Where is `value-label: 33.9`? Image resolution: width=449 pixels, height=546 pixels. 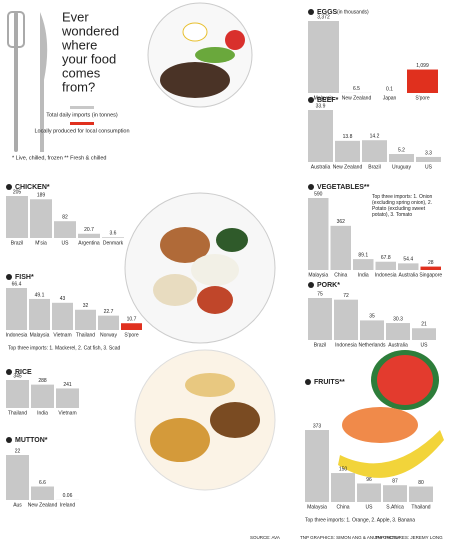
value-label: 33.9 is located at coordinates (321, 106).